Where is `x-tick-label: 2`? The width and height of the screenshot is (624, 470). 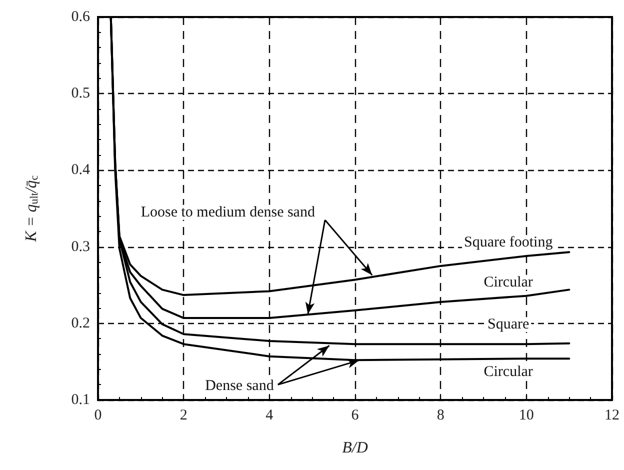 x-tick-label: 2 is located at coordinates (184, 416).